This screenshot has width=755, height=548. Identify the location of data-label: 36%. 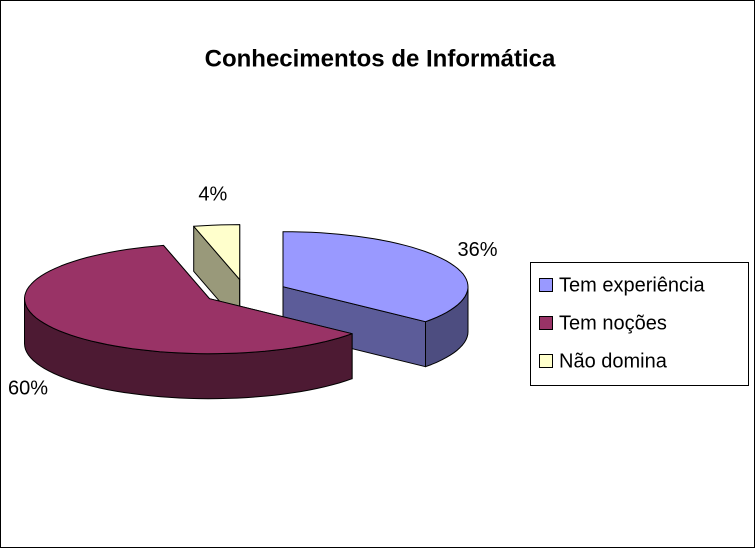
(478, 250).